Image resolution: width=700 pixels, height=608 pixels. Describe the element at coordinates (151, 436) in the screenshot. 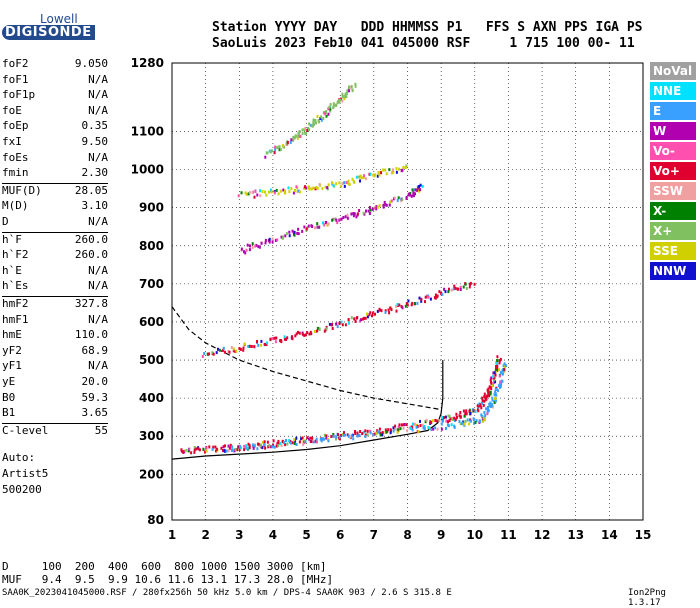

I see `y-tick-label: 300` at that location.